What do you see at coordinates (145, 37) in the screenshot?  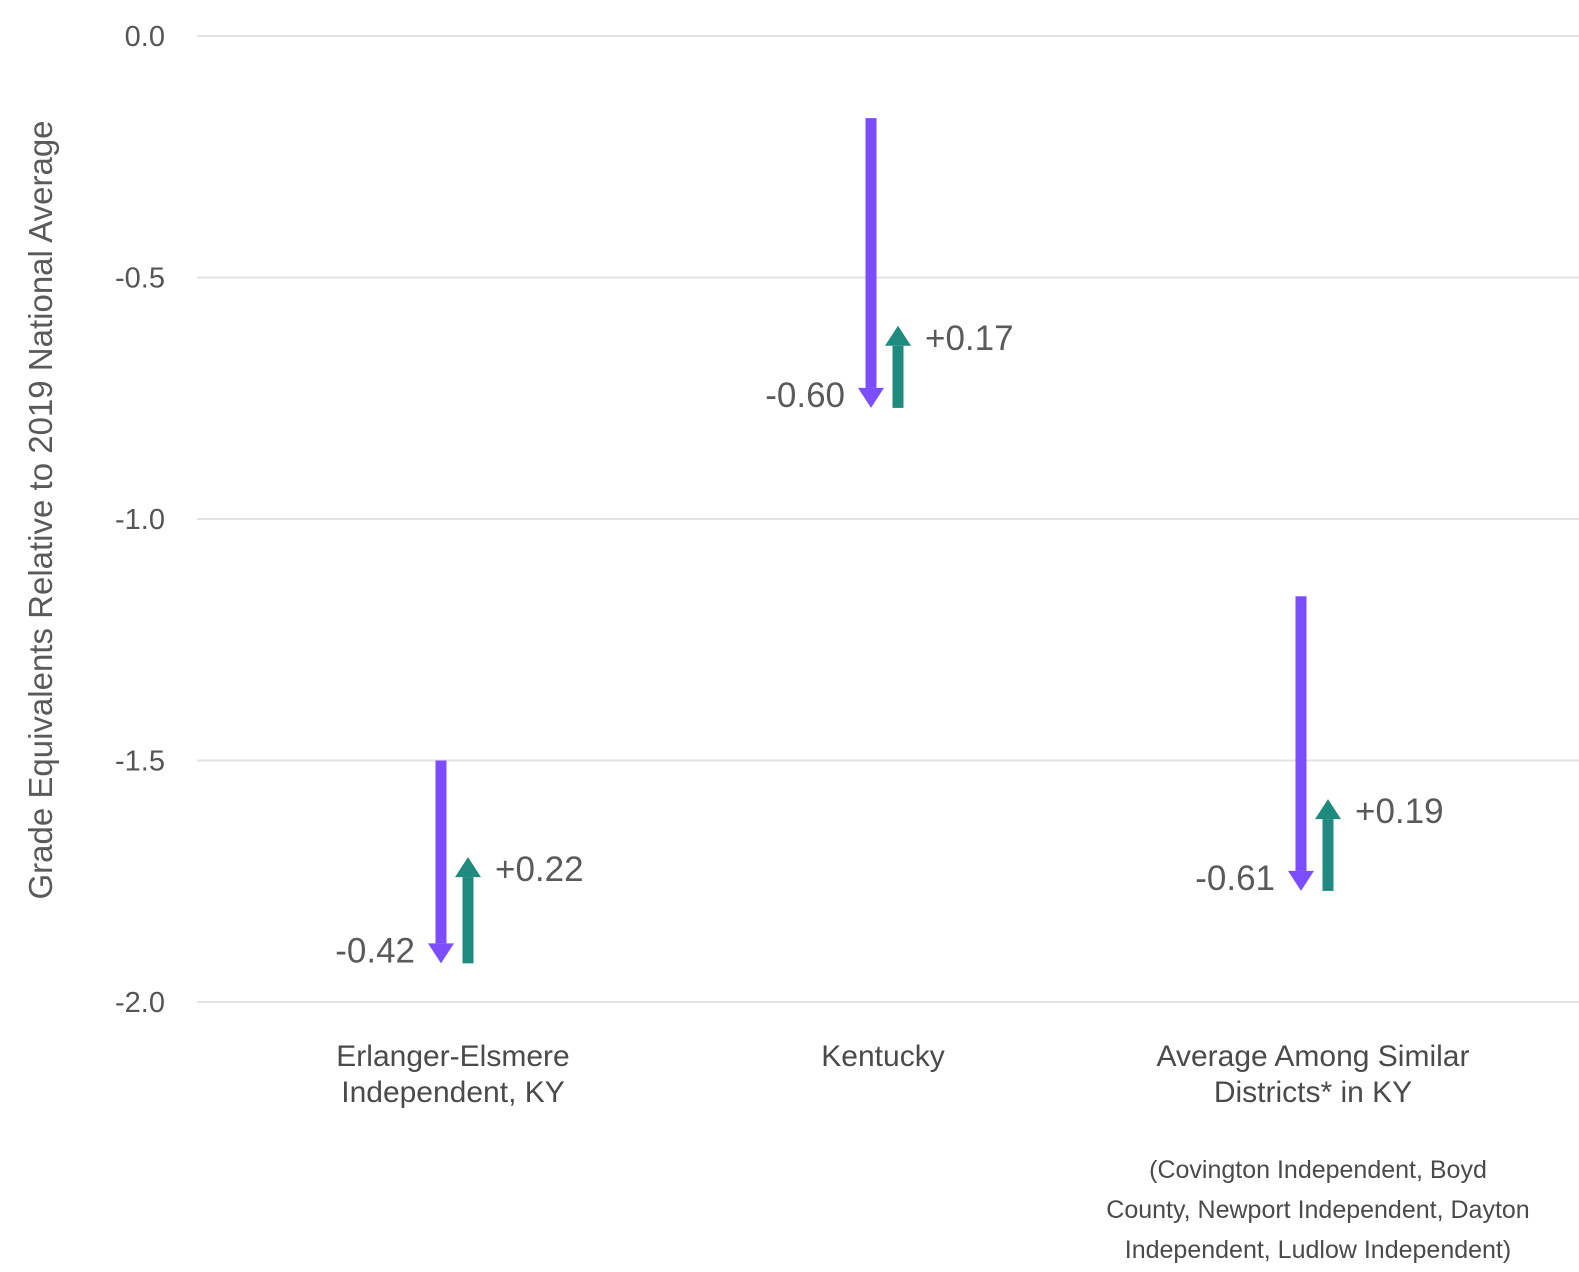 I see `y-tick-label: 0.0` at bounding box center [145, 37].